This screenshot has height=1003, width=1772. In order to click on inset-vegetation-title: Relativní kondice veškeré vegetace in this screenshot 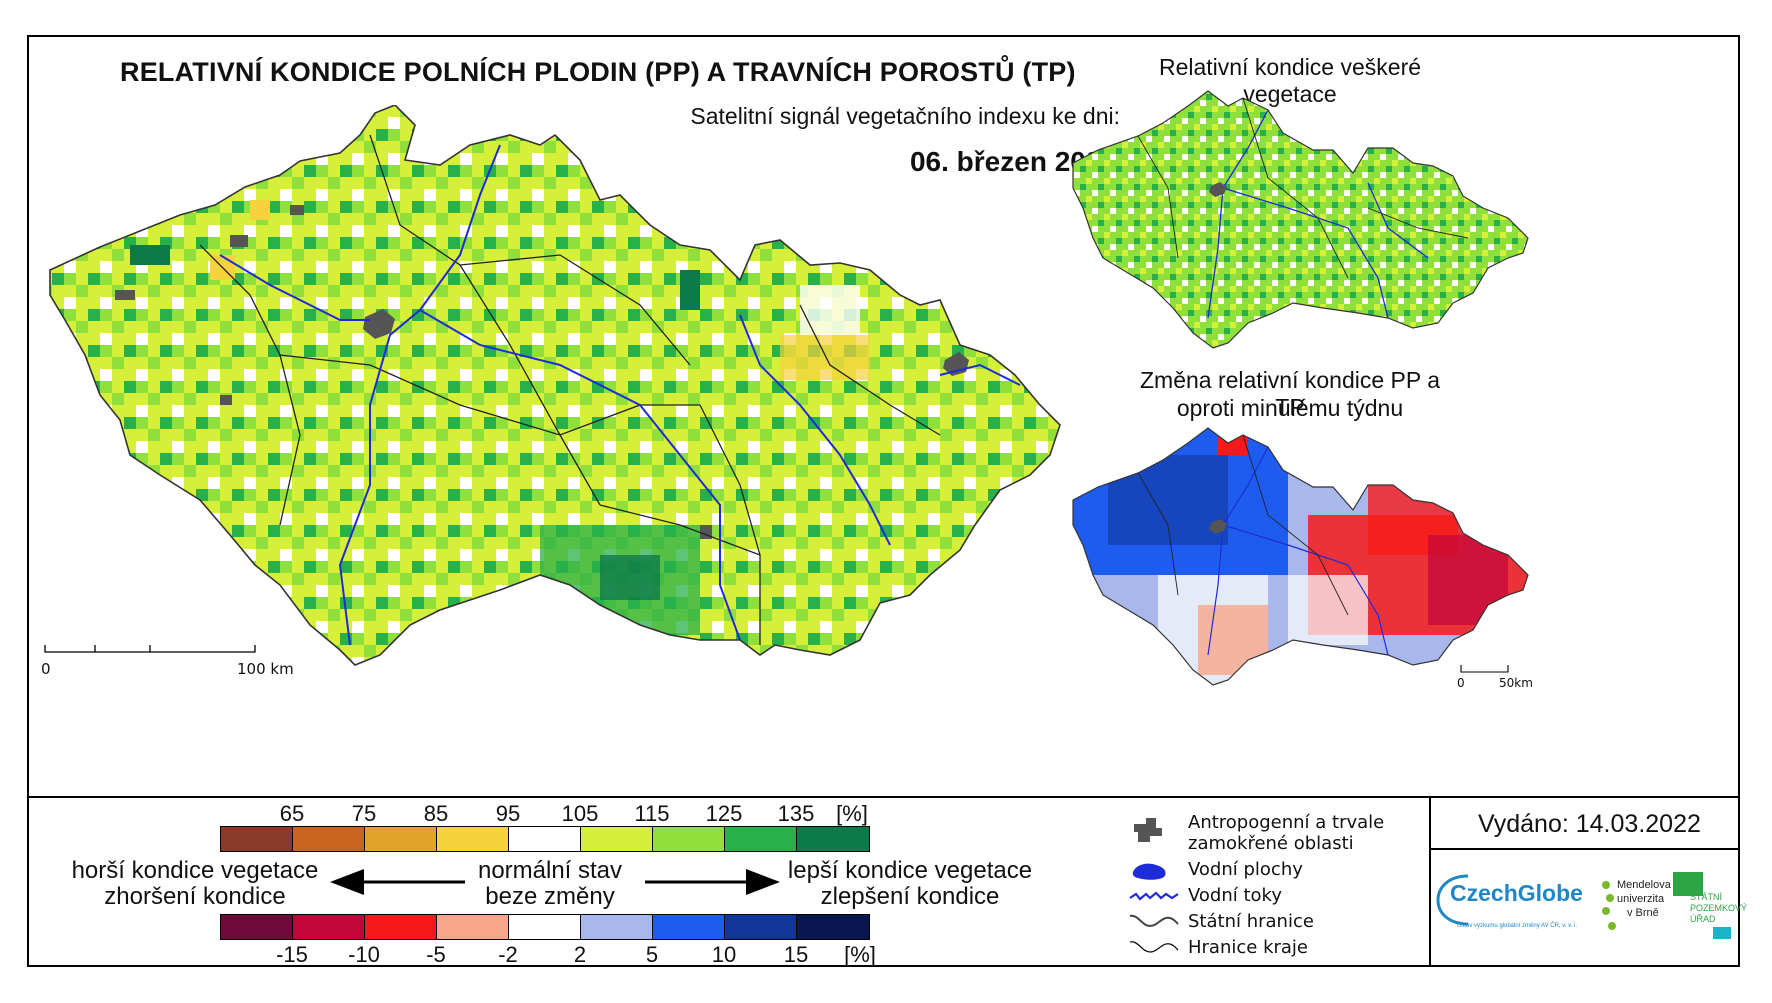, I will do `click(1290, 80)`.